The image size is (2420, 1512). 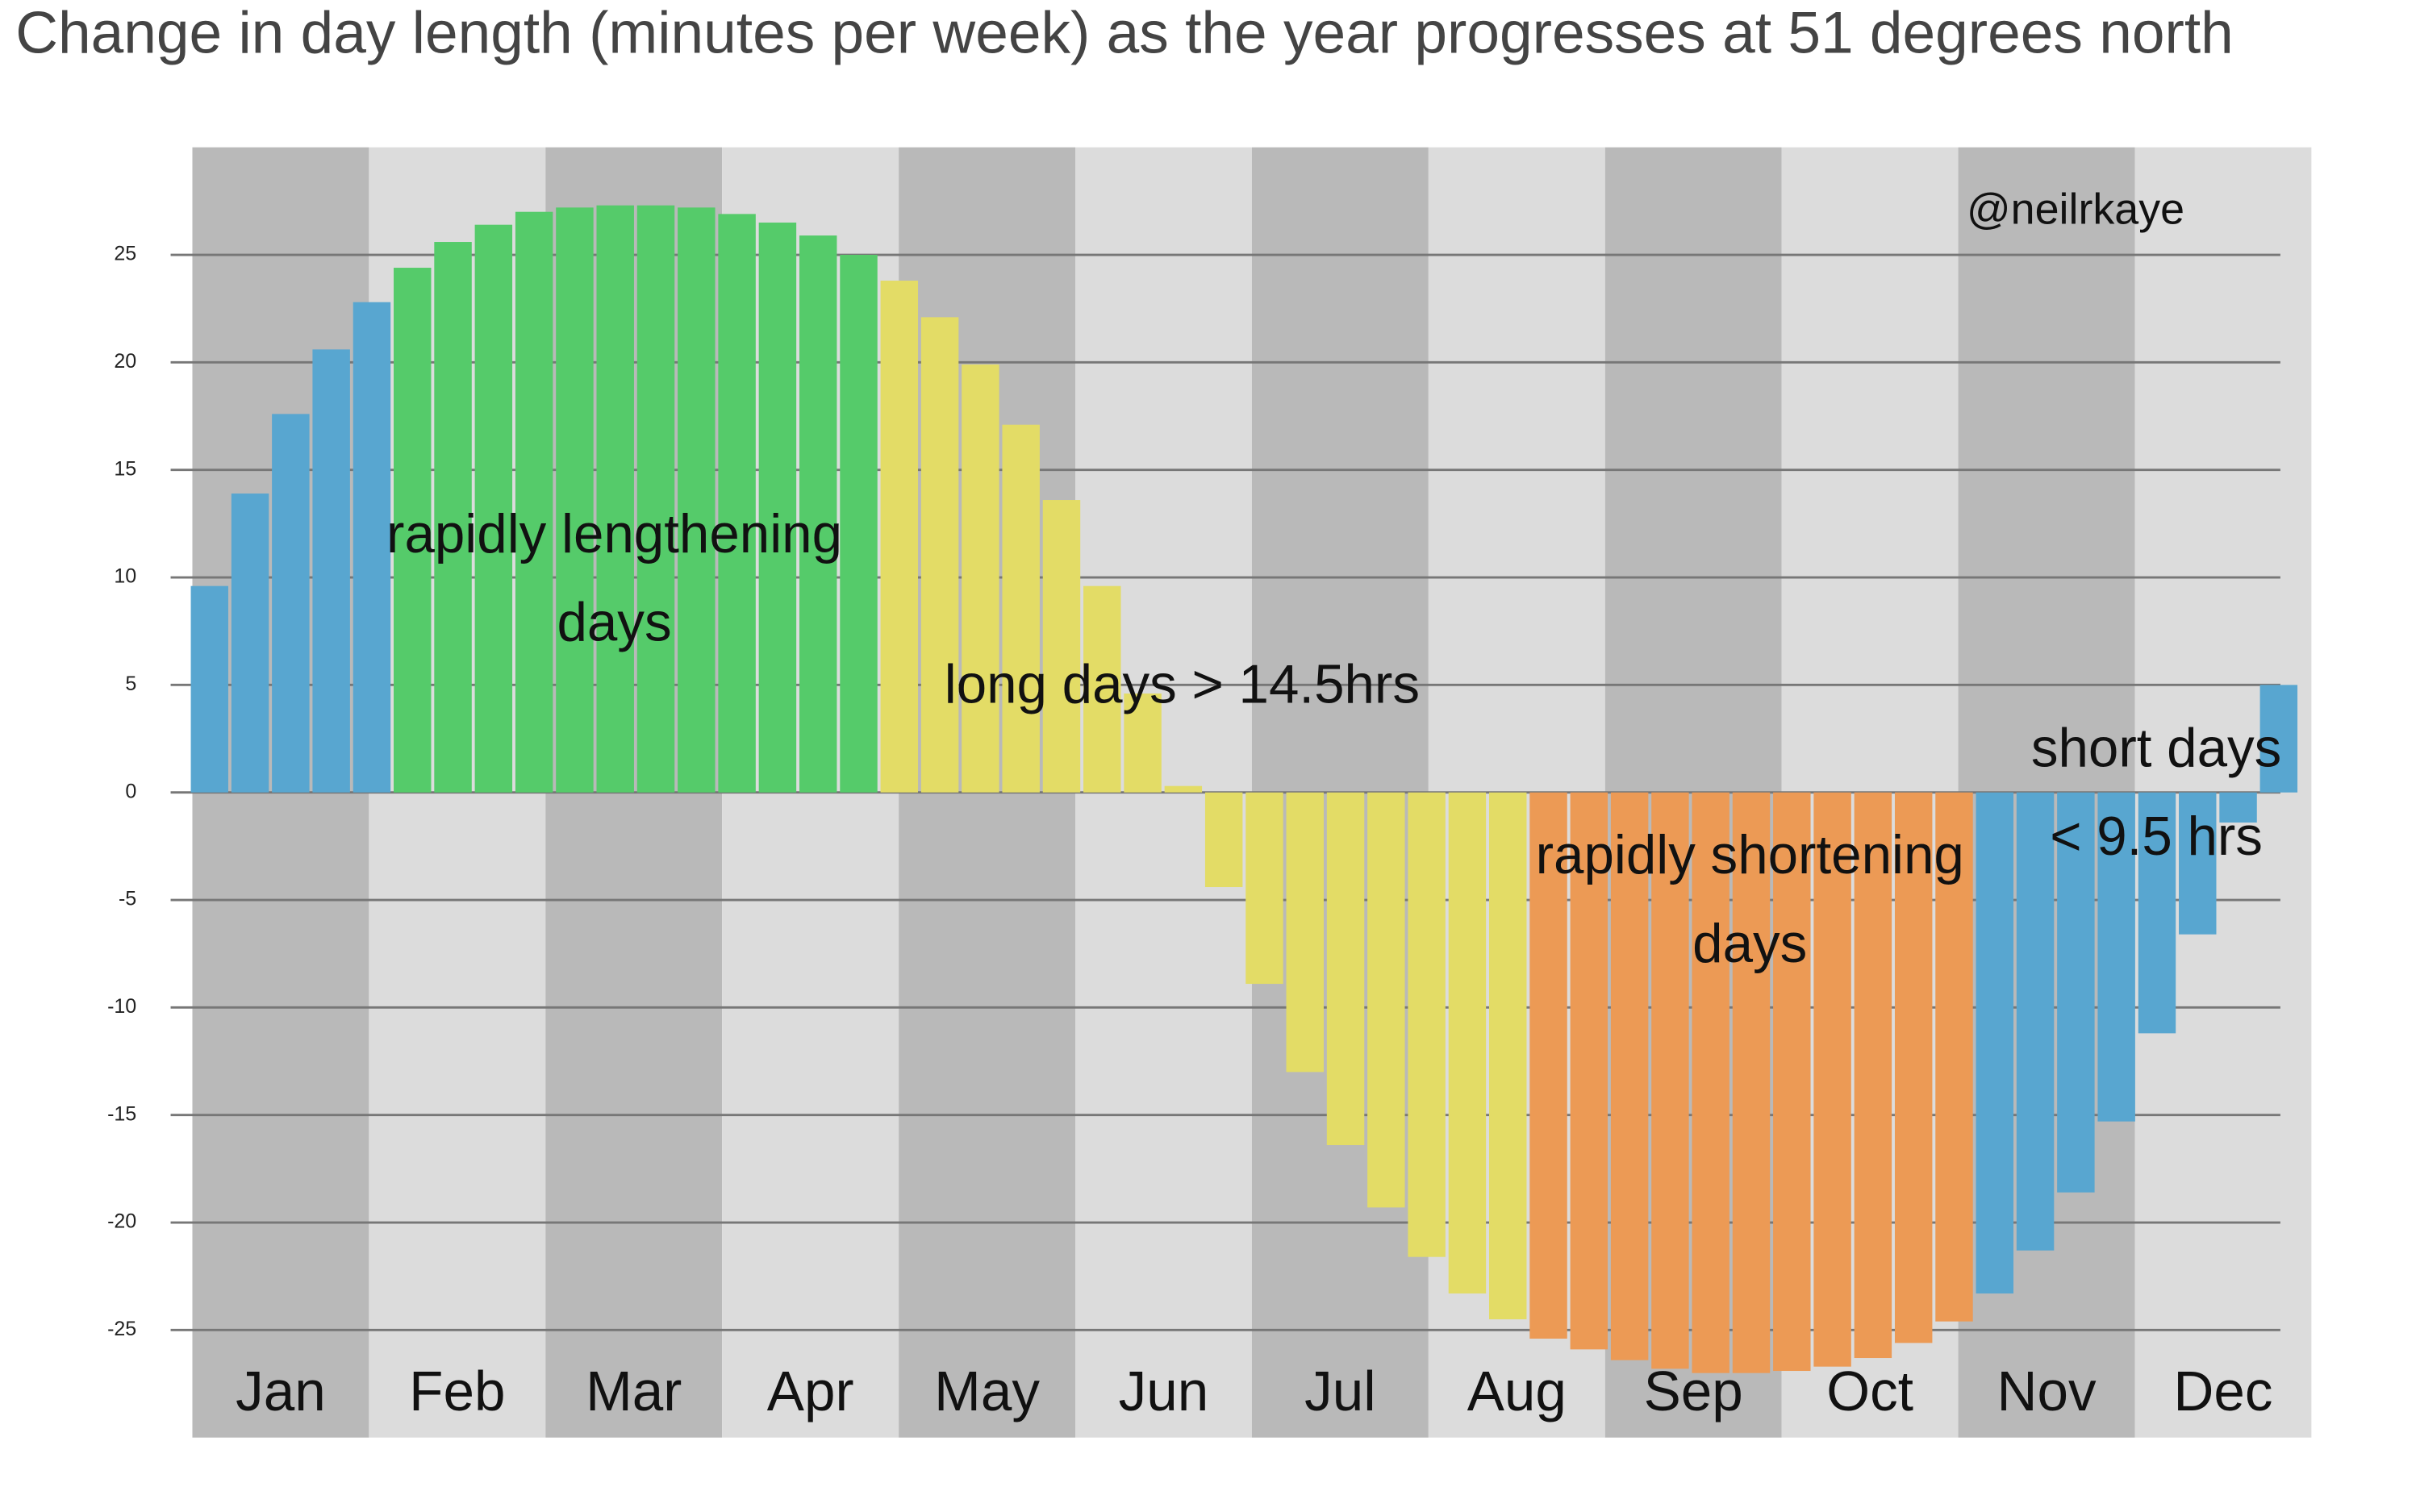 What do you see at coordinates (125, 576) in the screenshot?
I see `y-tick-label: 10` at bounding box center [125, 576].